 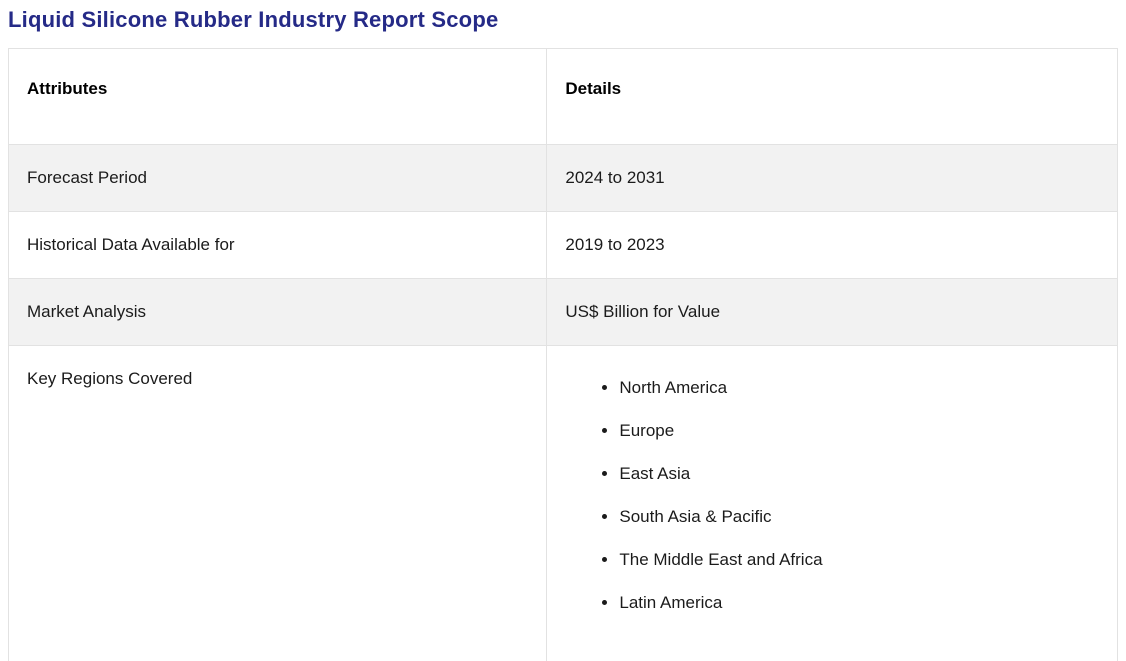 What do you see at coordinates (859, 388) in the screenshot?
I see `region-list-item: North America` at bounding box center [859, 388].